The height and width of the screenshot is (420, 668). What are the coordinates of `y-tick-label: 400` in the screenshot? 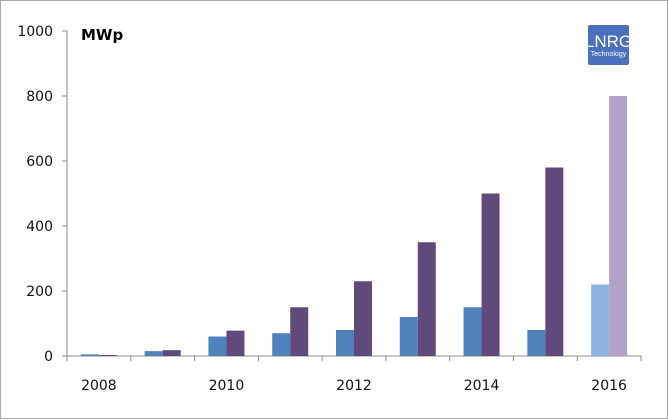 It's located at (39, 227).